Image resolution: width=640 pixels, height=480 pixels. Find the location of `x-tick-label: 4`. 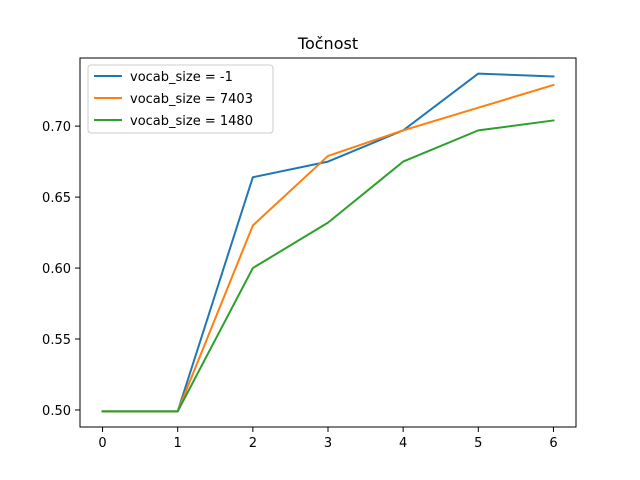

x-tick-label: 4 is located at coordinates (403, 443).